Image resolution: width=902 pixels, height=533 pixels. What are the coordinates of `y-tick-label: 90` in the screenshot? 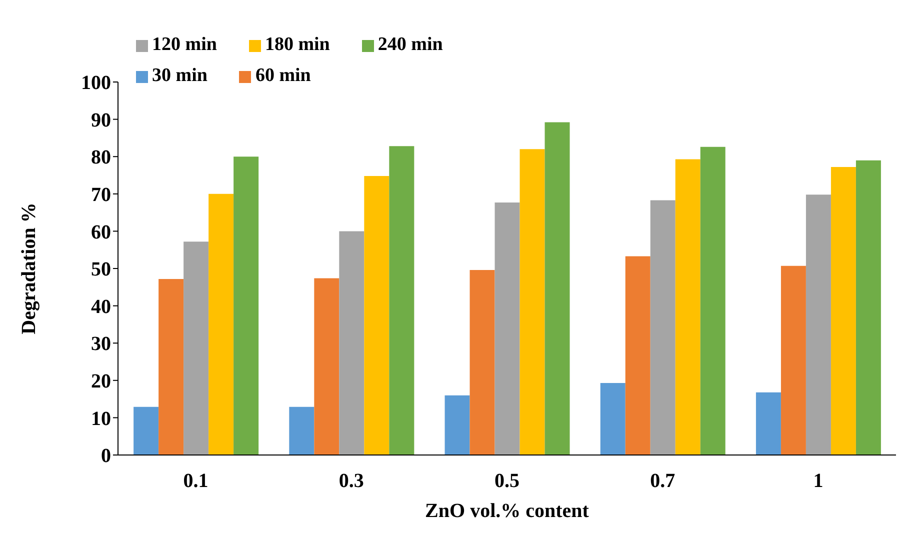 It's located at (101, 120).